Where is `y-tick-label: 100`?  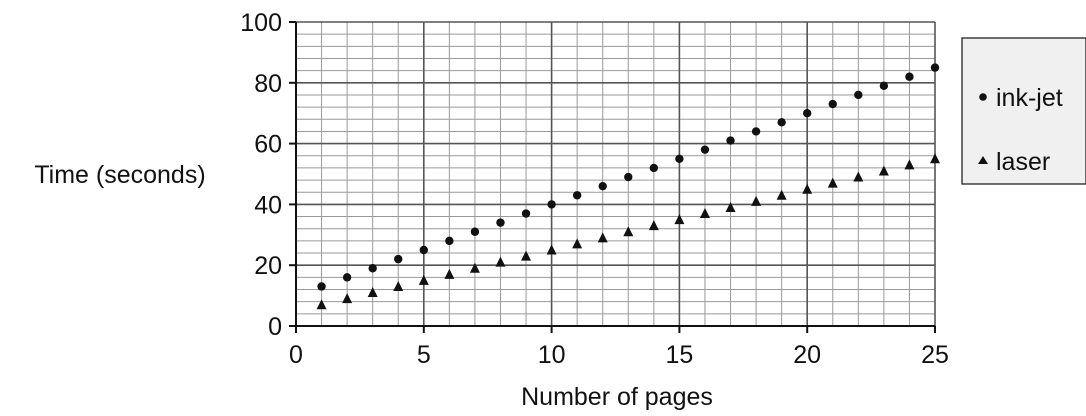
y-tick-label: 100 is located at coordinates (261, 23).